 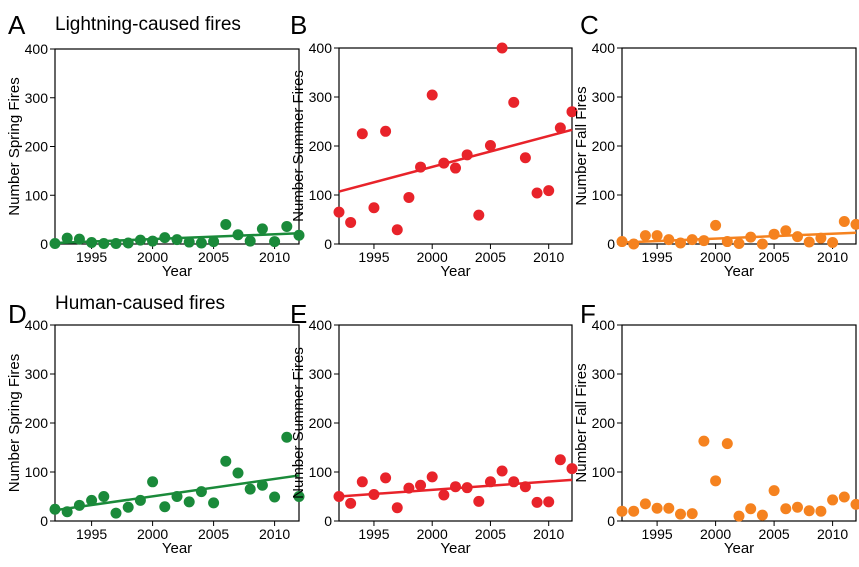 What do you see at coordinates (611, 244) in the screenshot?
I see `panel-c-ytick-label: 0` at bounding box center [611, 244].